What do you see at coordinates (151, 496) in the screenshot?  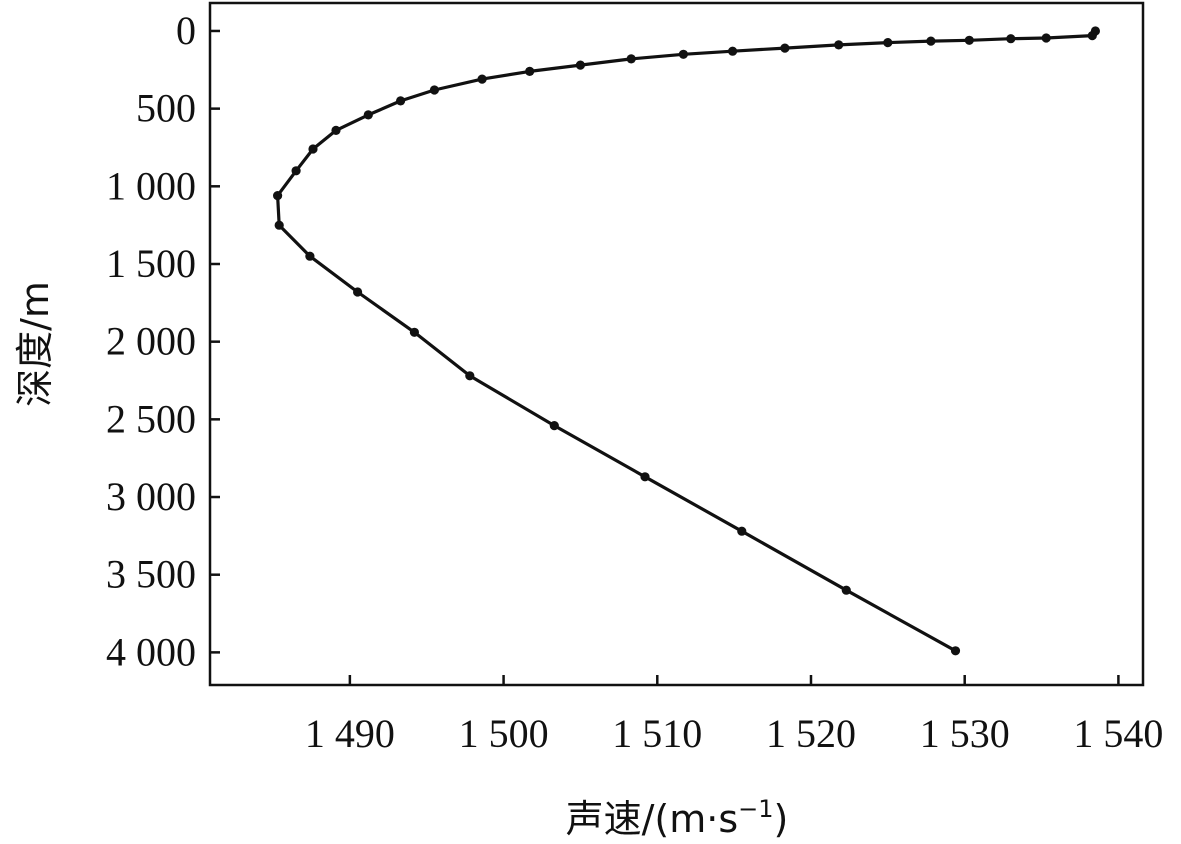 I see `y-tick-label: 3 000` at bounding box center [151, 496].